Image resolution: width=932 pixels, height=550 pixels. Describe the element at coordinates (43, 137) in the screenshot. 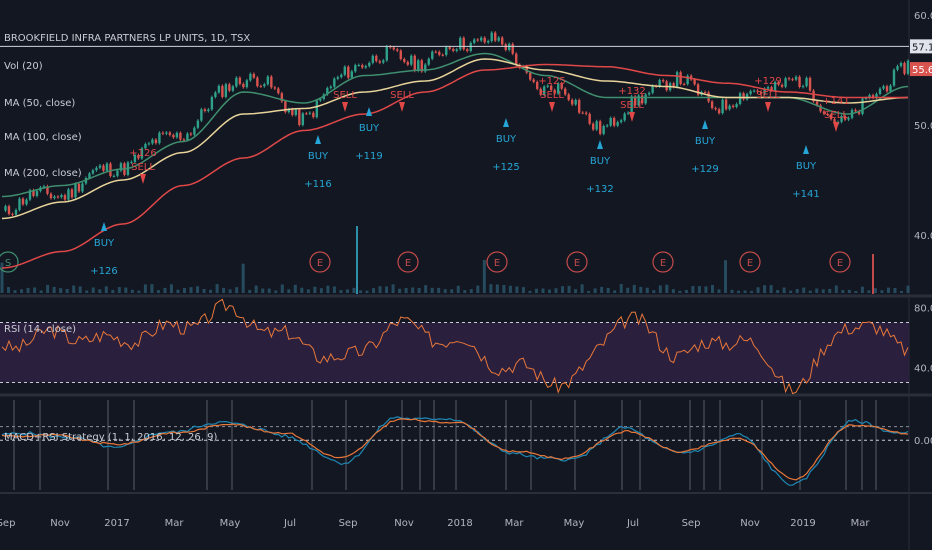

I see `legend-ma100: MA (100, close)` at that location.